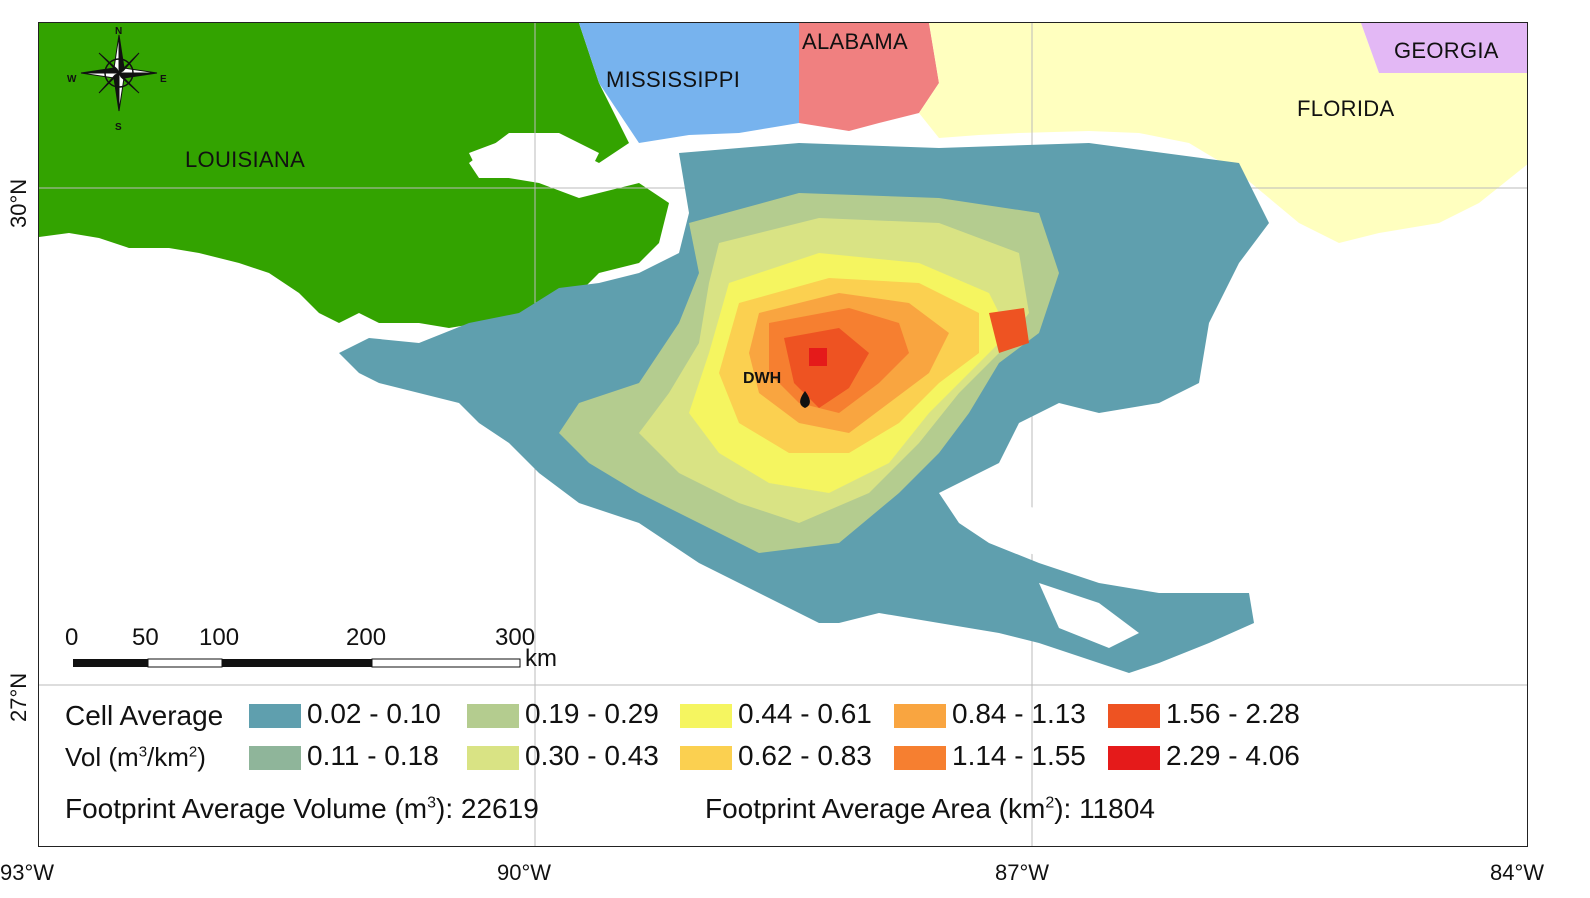  What do you see at coordinates (762, 378) in the screenshot?
I see `dwh-site-label: DWH` at bounding box center [762, 378].